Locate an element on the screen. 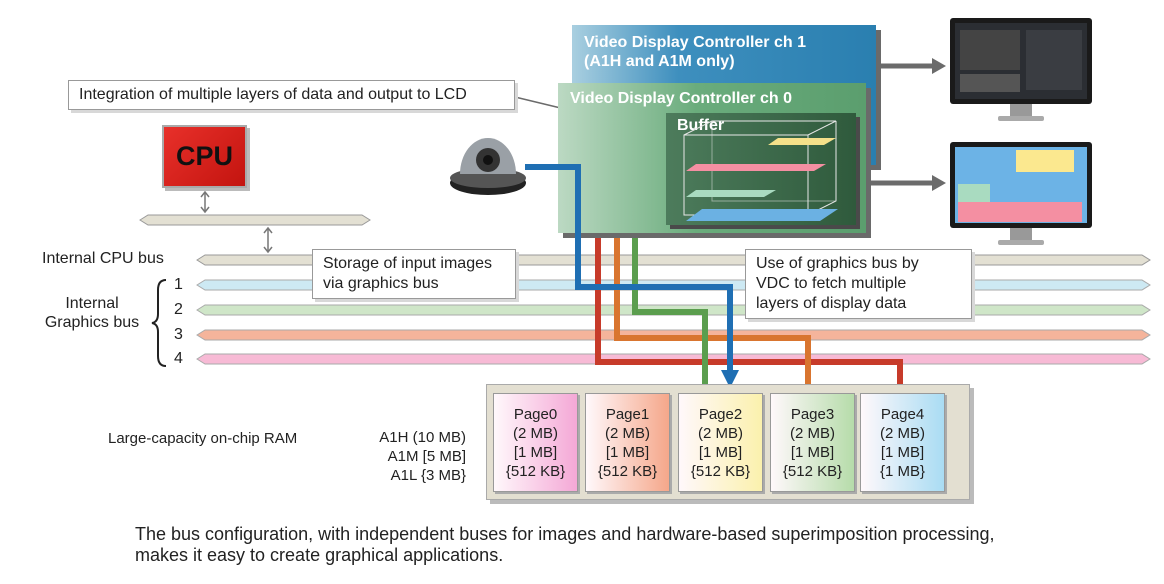 The height and width of the screenshot is (584, 1164). bus-number-4: 4 is located at coordinates (178, 358).